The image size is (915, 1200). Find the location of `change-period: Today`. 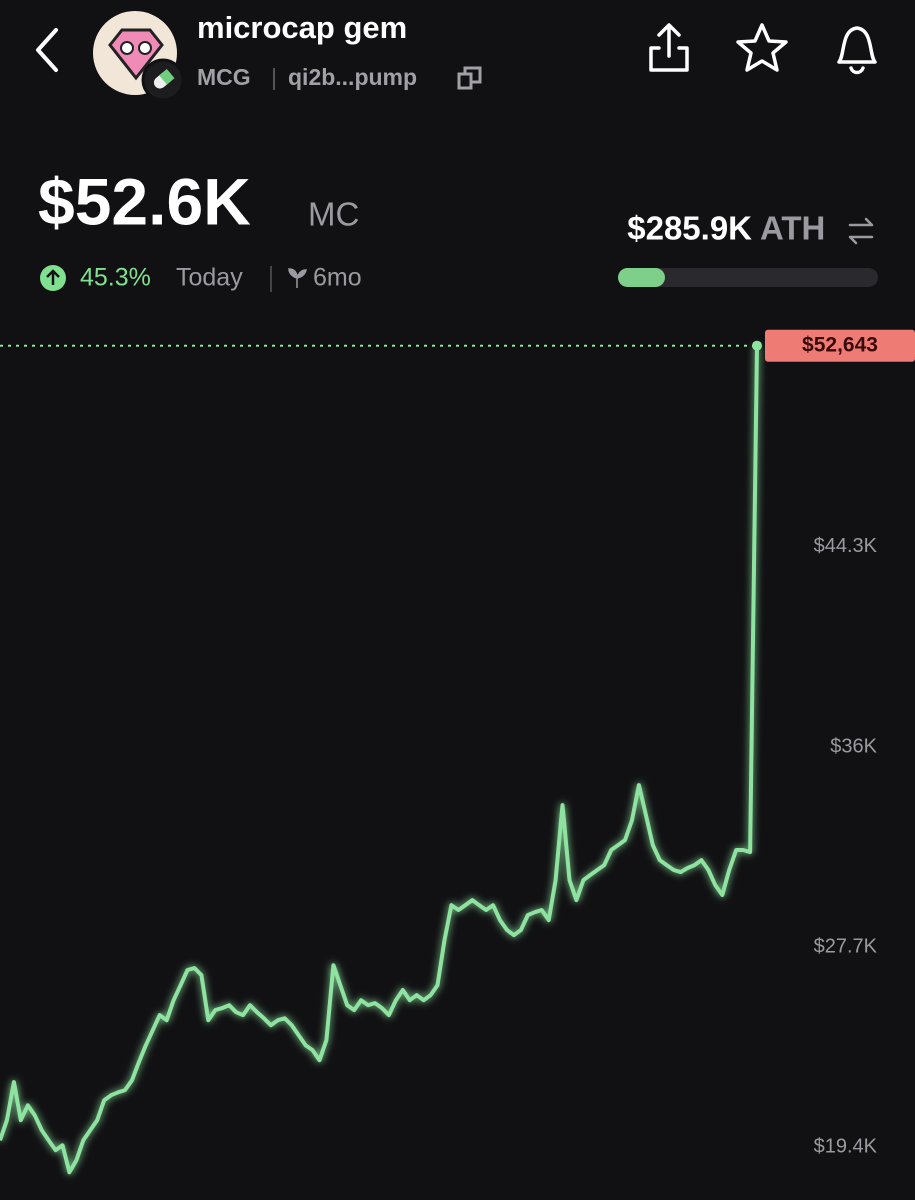

change-period: Today is located at coordinates (209, 278).